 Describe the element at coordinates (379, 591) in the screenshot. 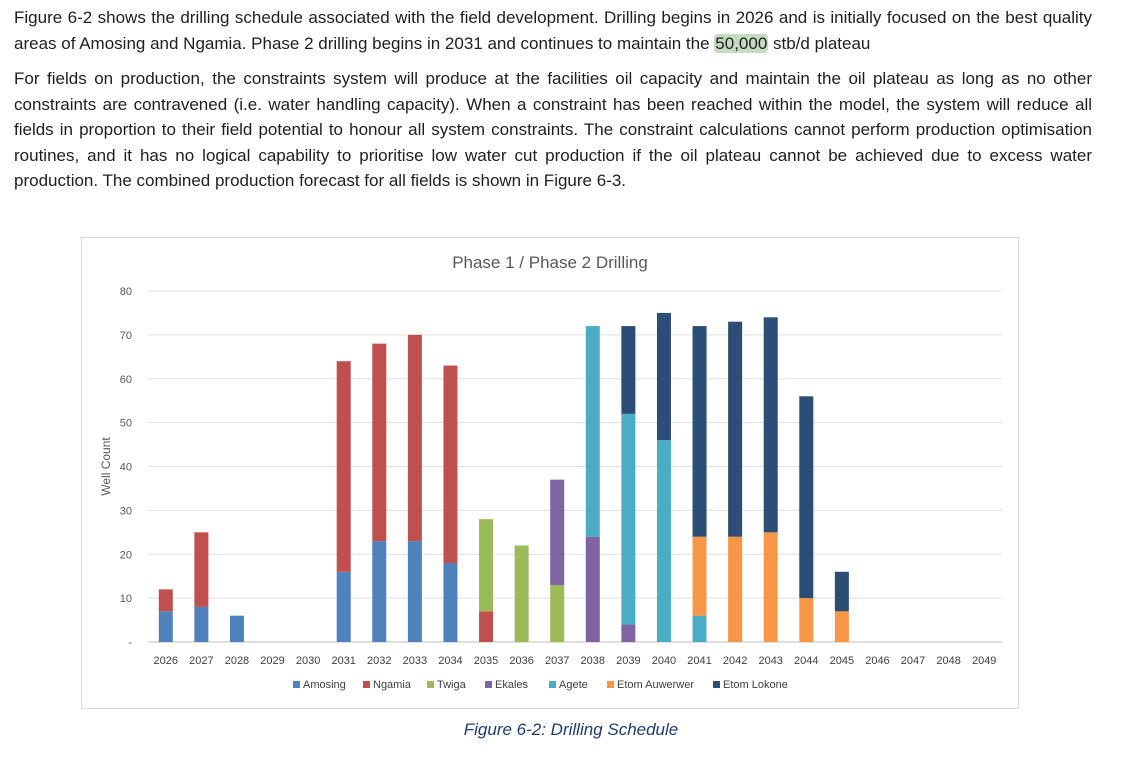

I see `bar-amosing-2032` at that location.